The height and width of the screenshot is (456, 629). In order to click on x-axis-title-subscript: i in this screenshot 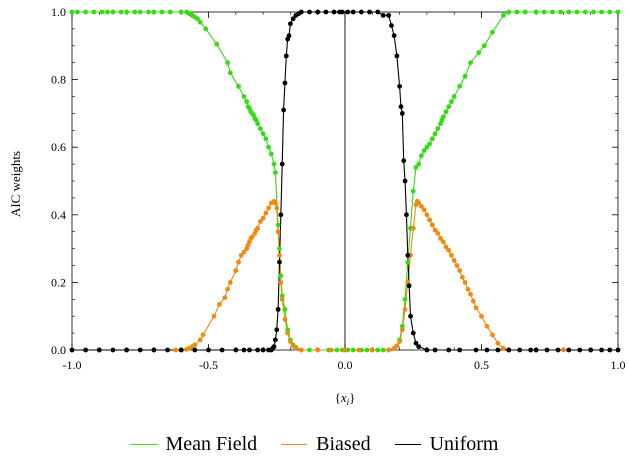, I will do `click(348, 402)`.